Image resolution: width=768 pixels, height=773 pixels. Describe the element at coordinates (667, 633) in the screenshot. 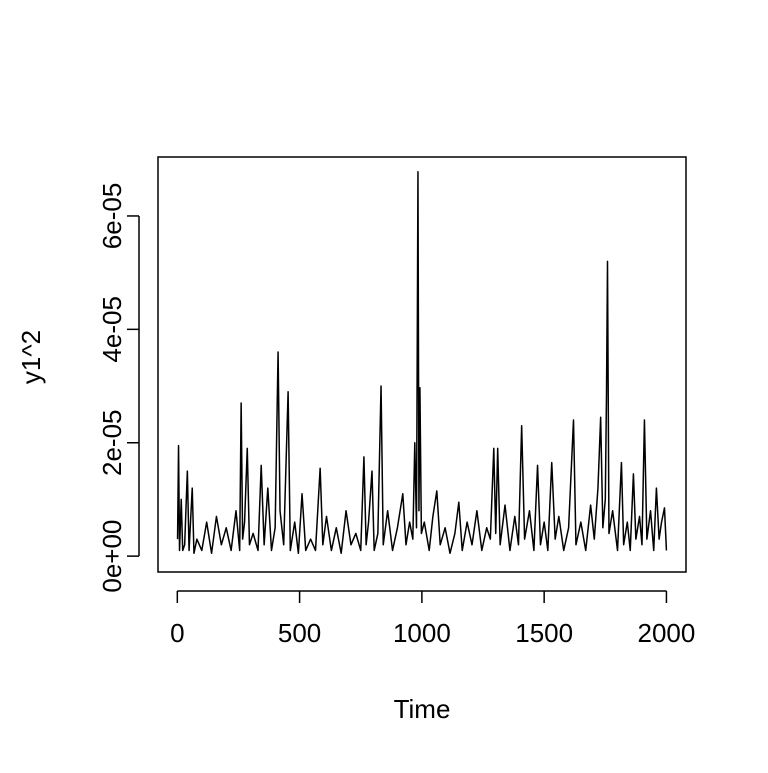

I see `x-tick-label: 2000` at that location.